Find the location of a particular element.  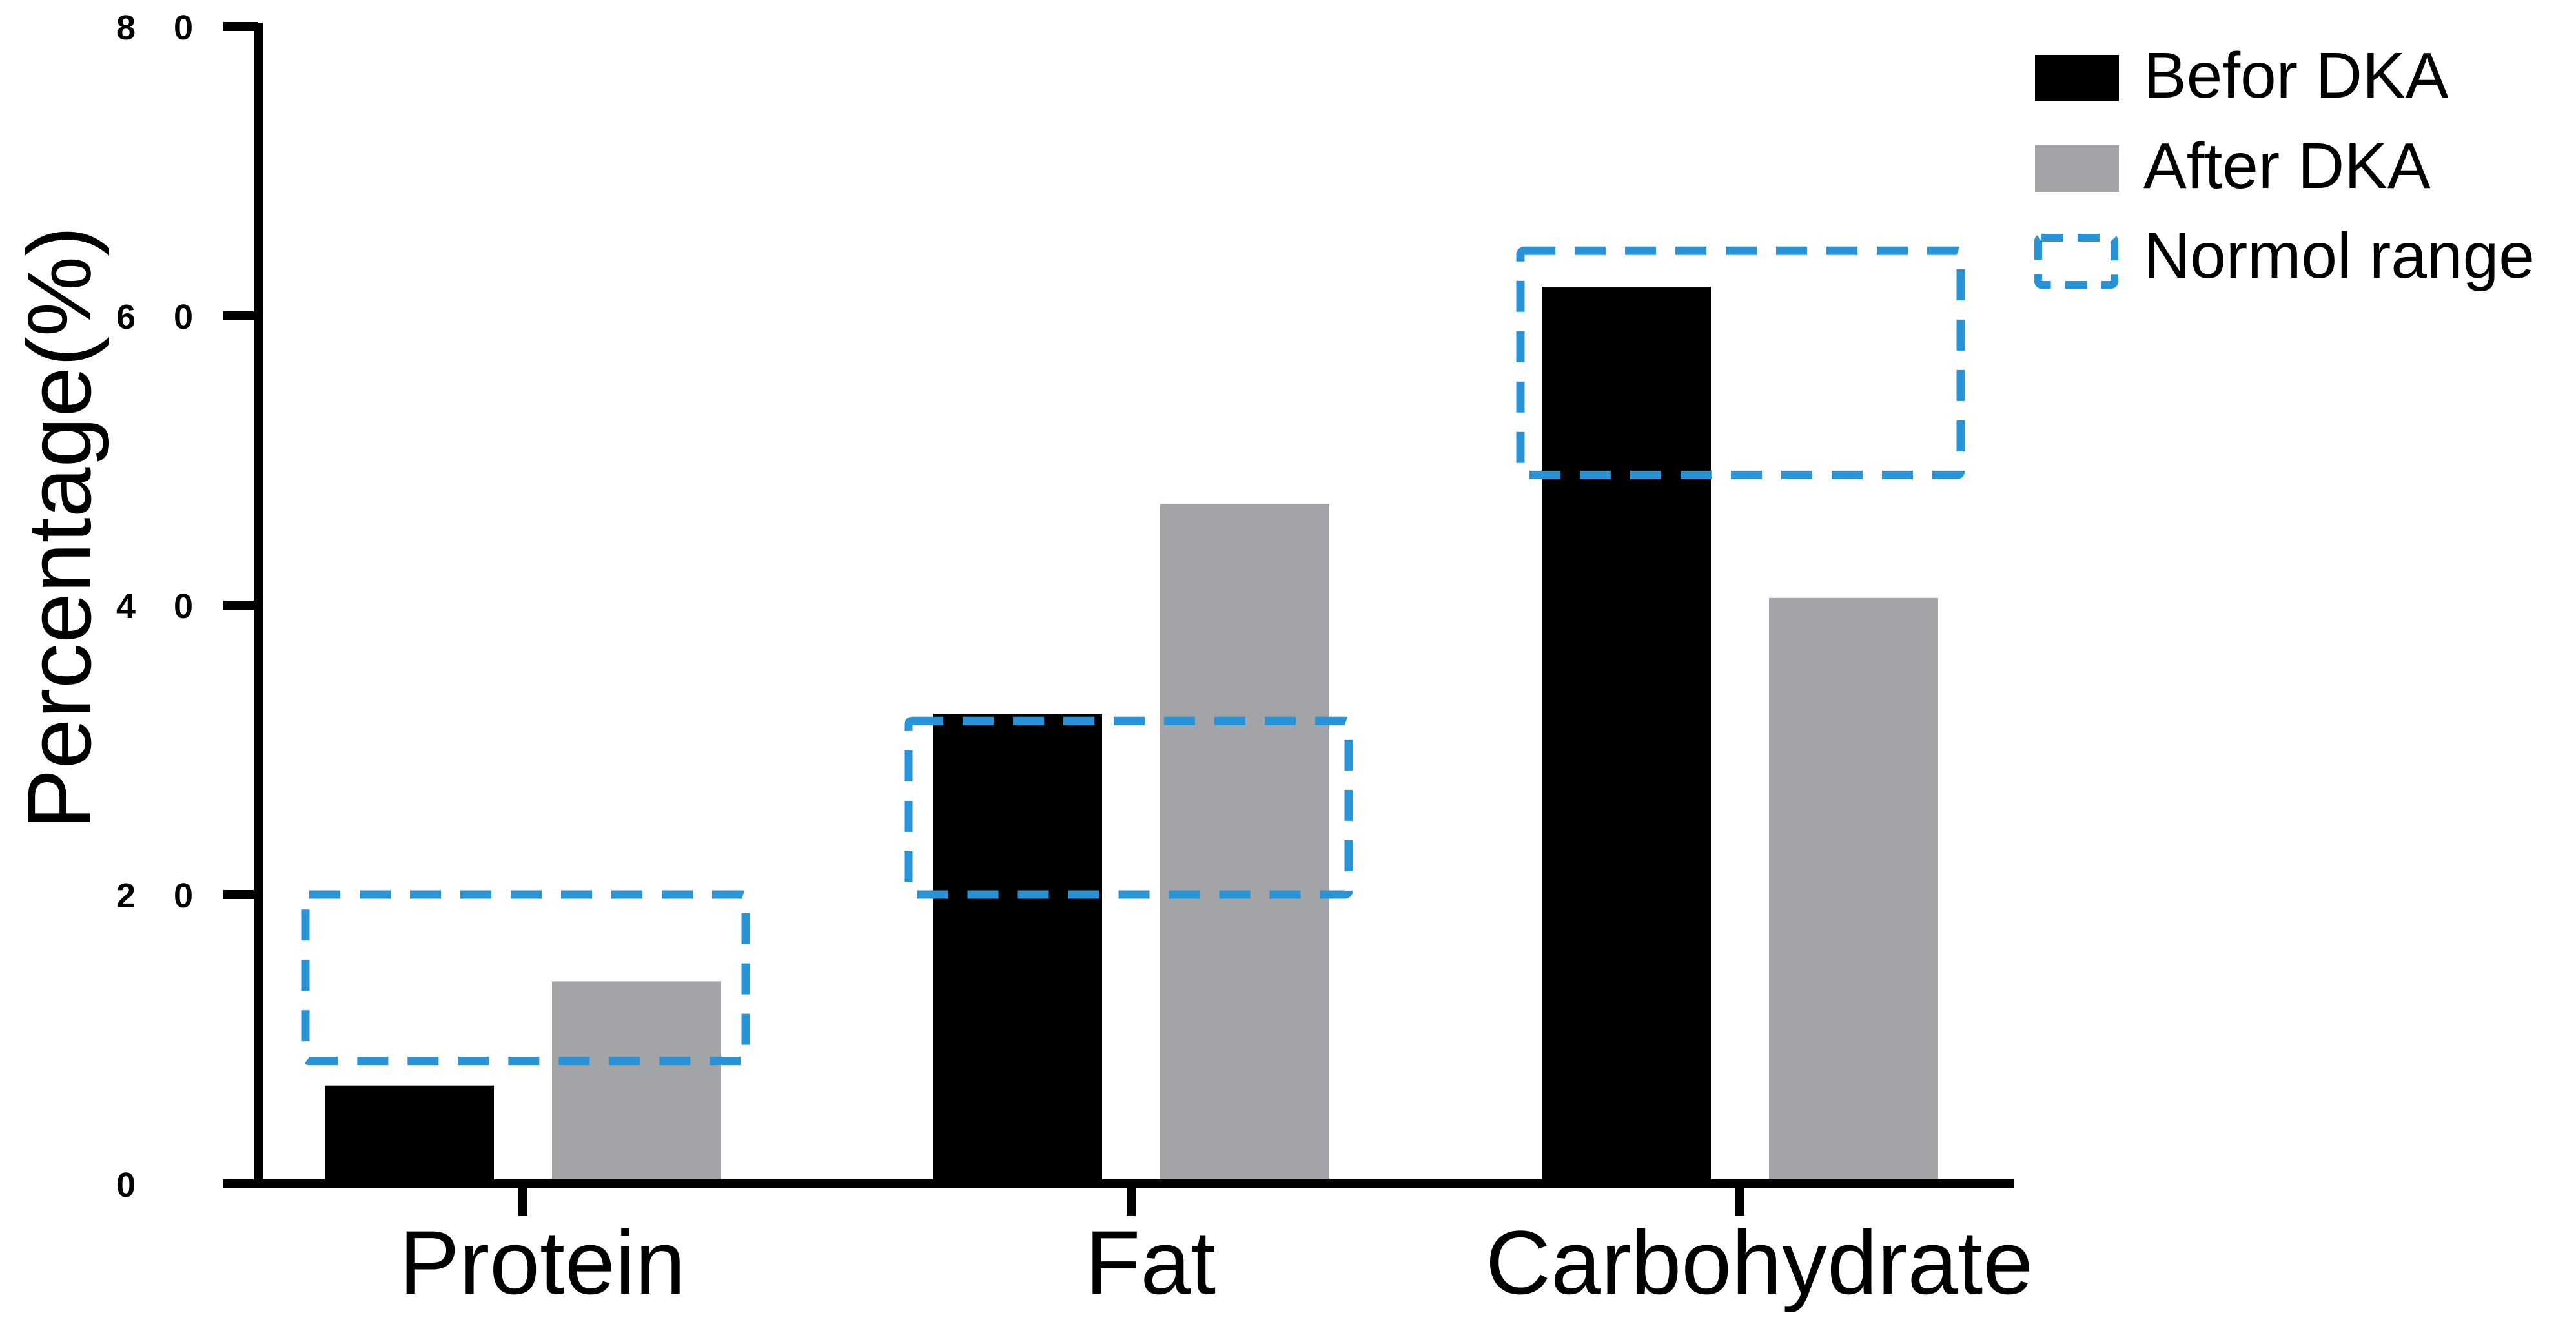

y-tick-label-80: 8 0 is located at coordinates (162, 28).